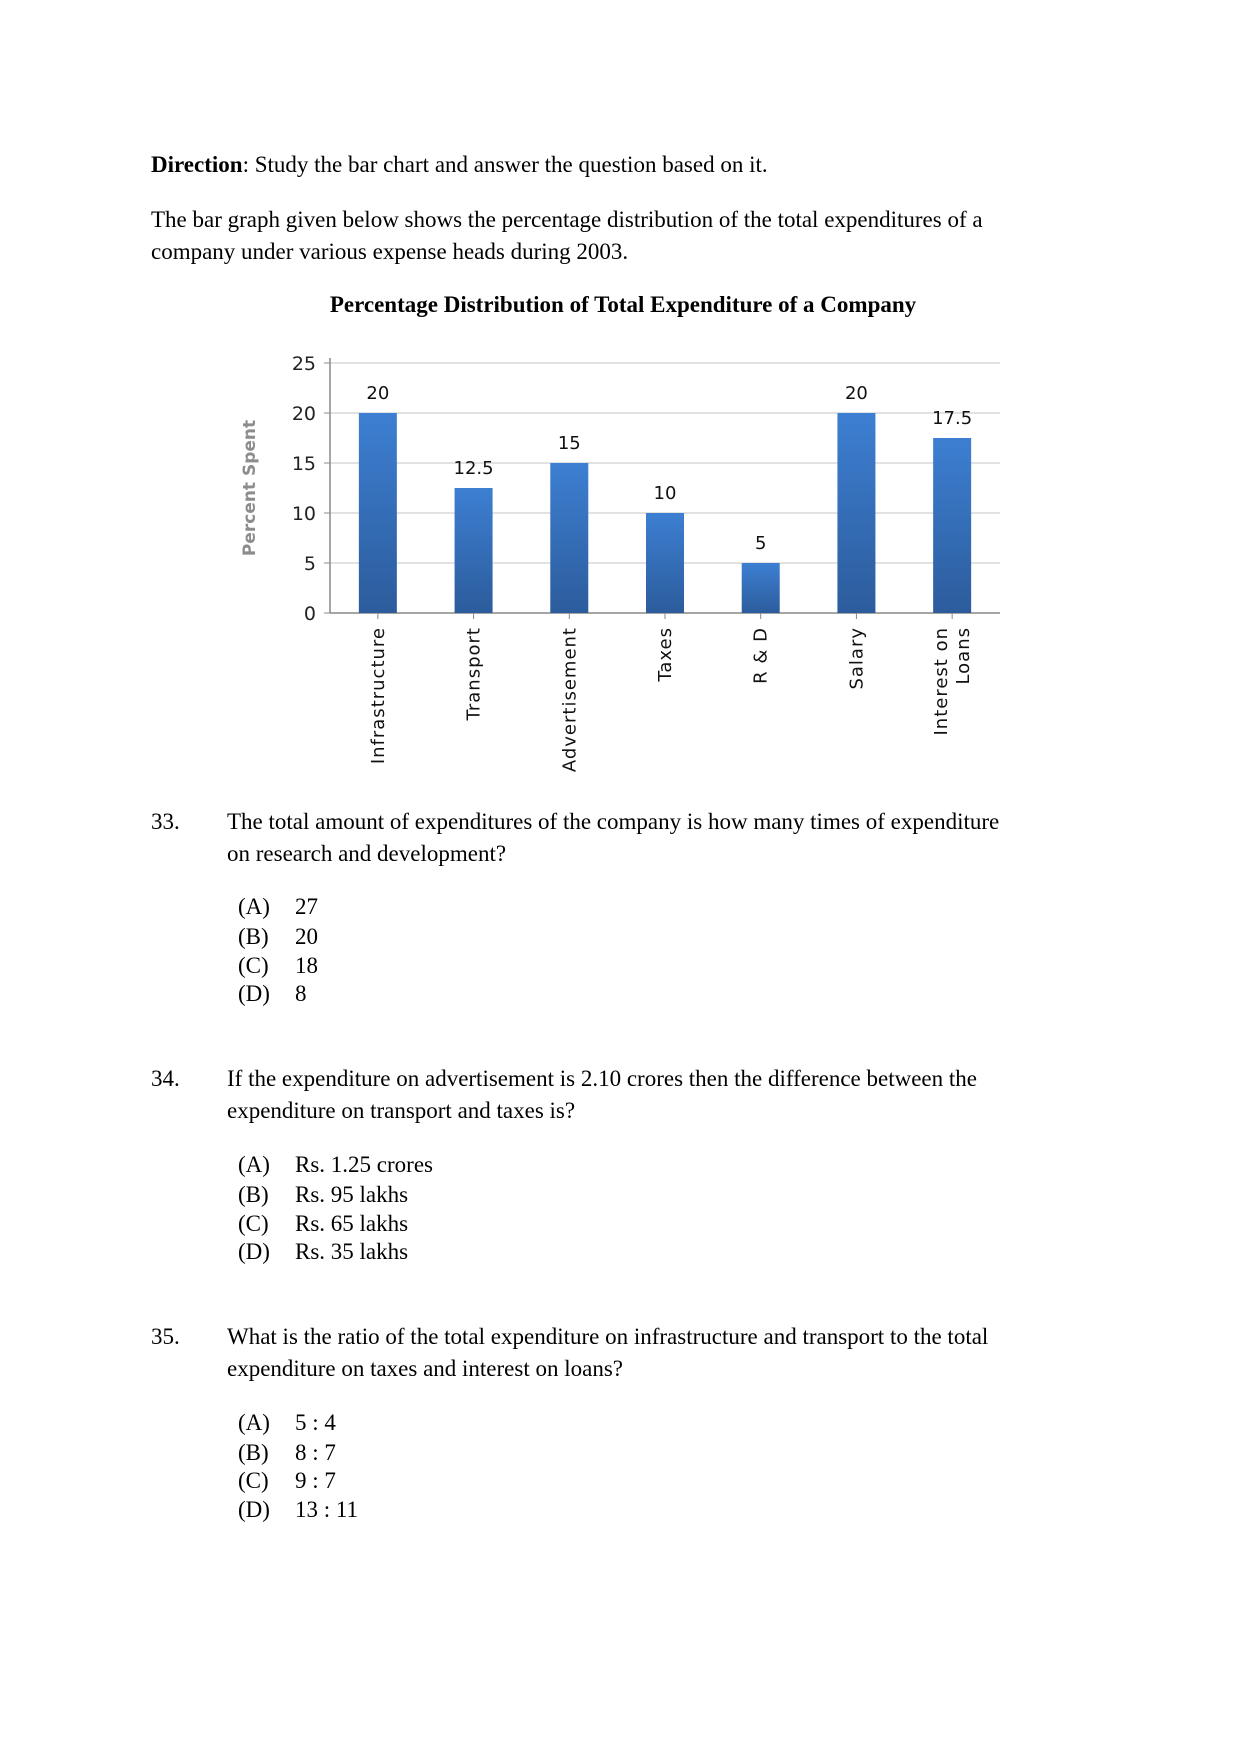  Describe the element at coordinates (197, 164) in the screenshot. I see `direction-label: Direction` at that location.